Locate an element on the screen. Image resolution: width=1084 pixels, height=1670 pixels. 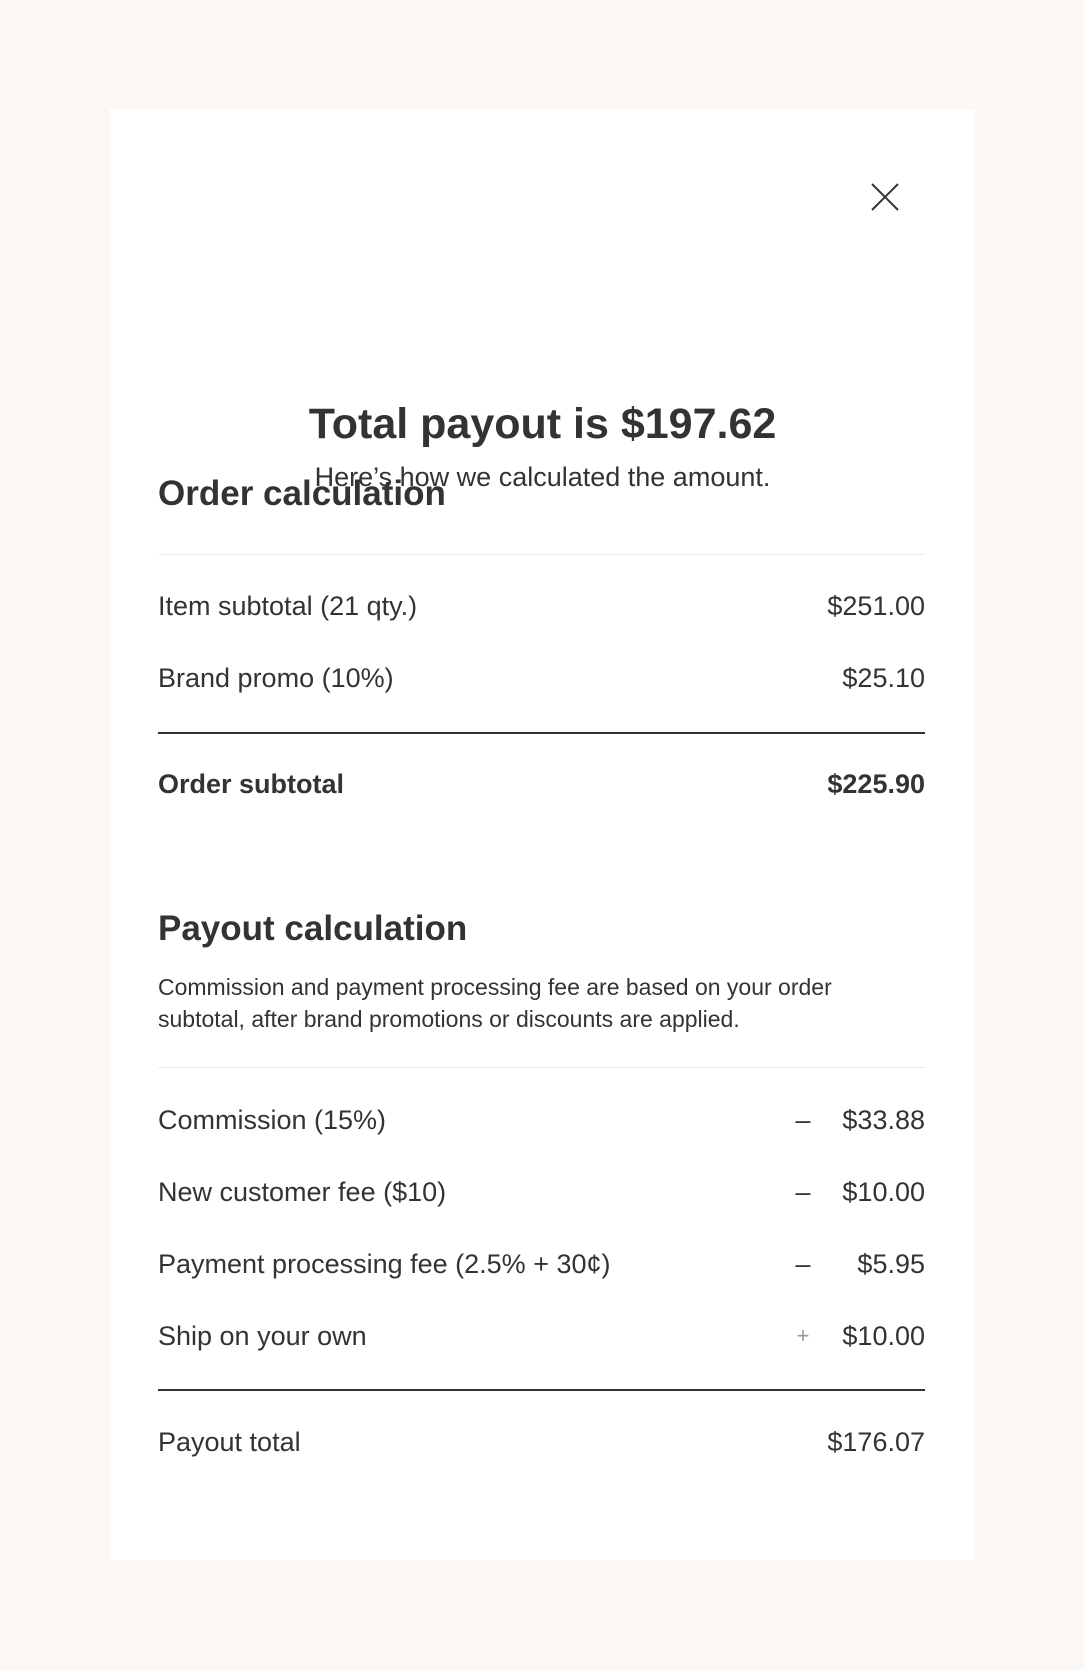
row-amount: $33.88 is located at coordinates (883, 1120).